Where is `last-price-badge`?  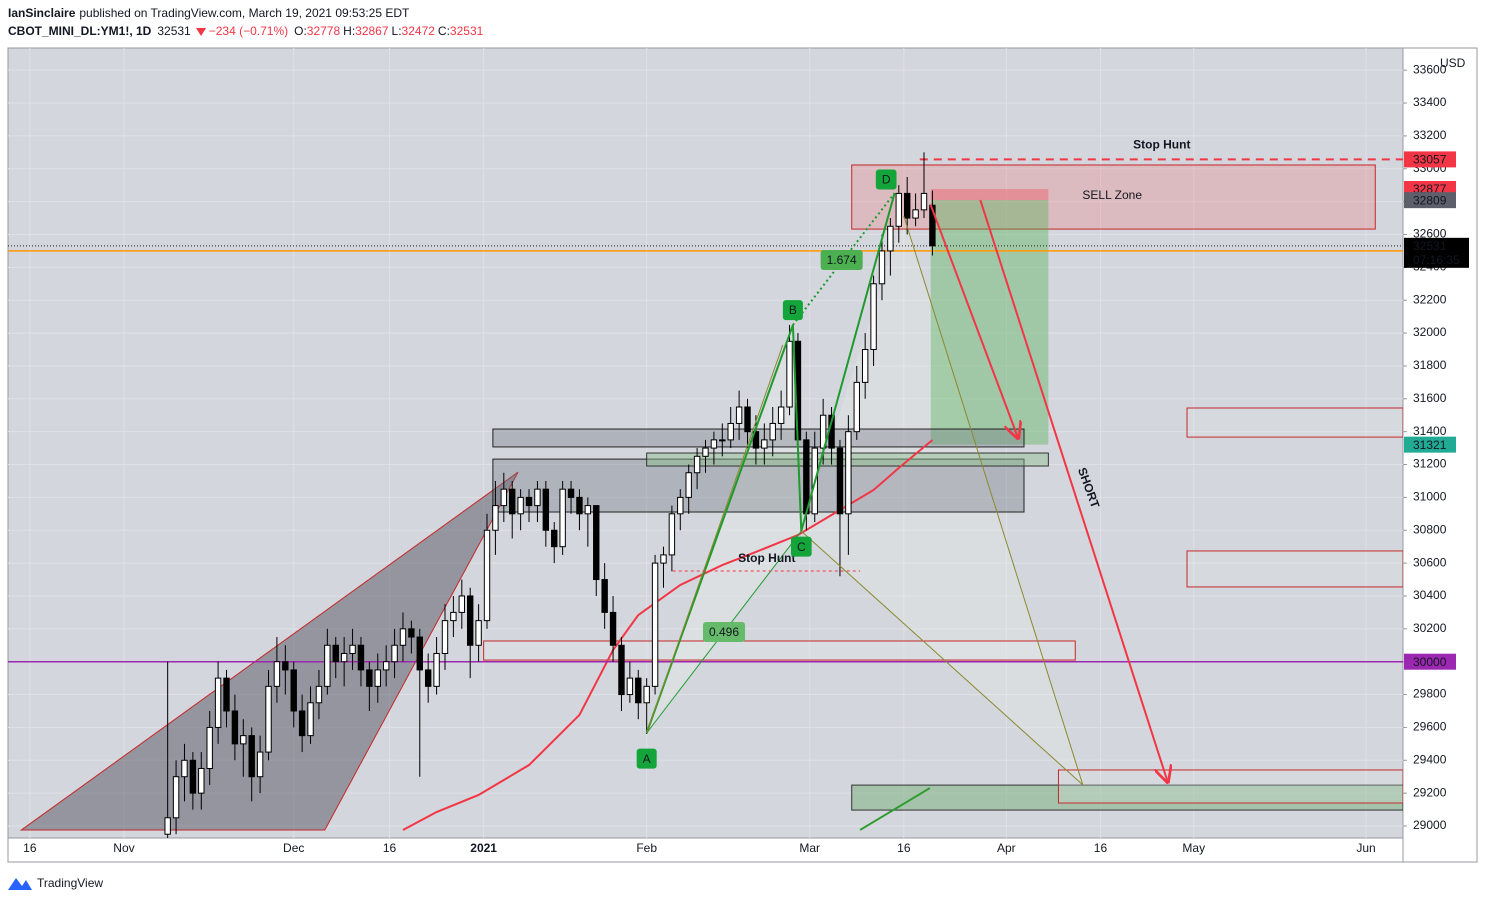 last-price-badge is located at coordinates (1436, 252).